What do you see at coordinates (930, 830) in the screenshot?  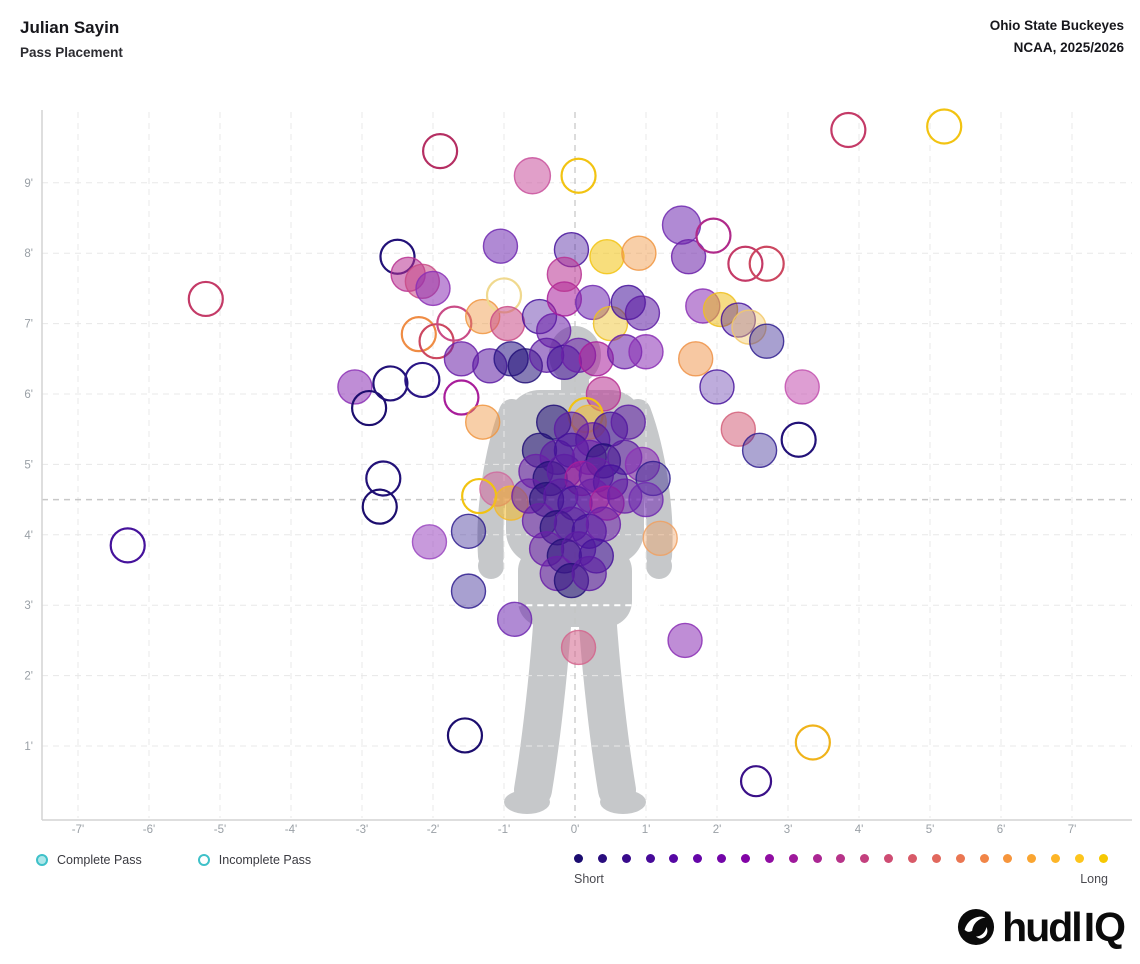 I see `x-axis-tick-label: 5'` at bounding box center [930, 830].